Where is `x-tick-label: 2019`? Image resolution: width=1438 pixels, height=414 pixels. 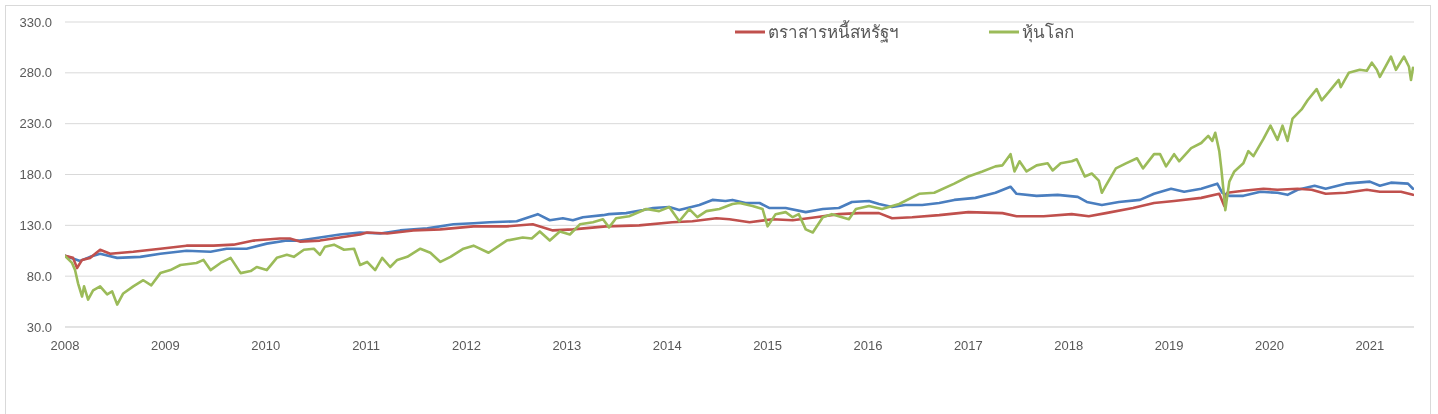 x-tick-label: 2019 is located at coordinates (1169, 346).